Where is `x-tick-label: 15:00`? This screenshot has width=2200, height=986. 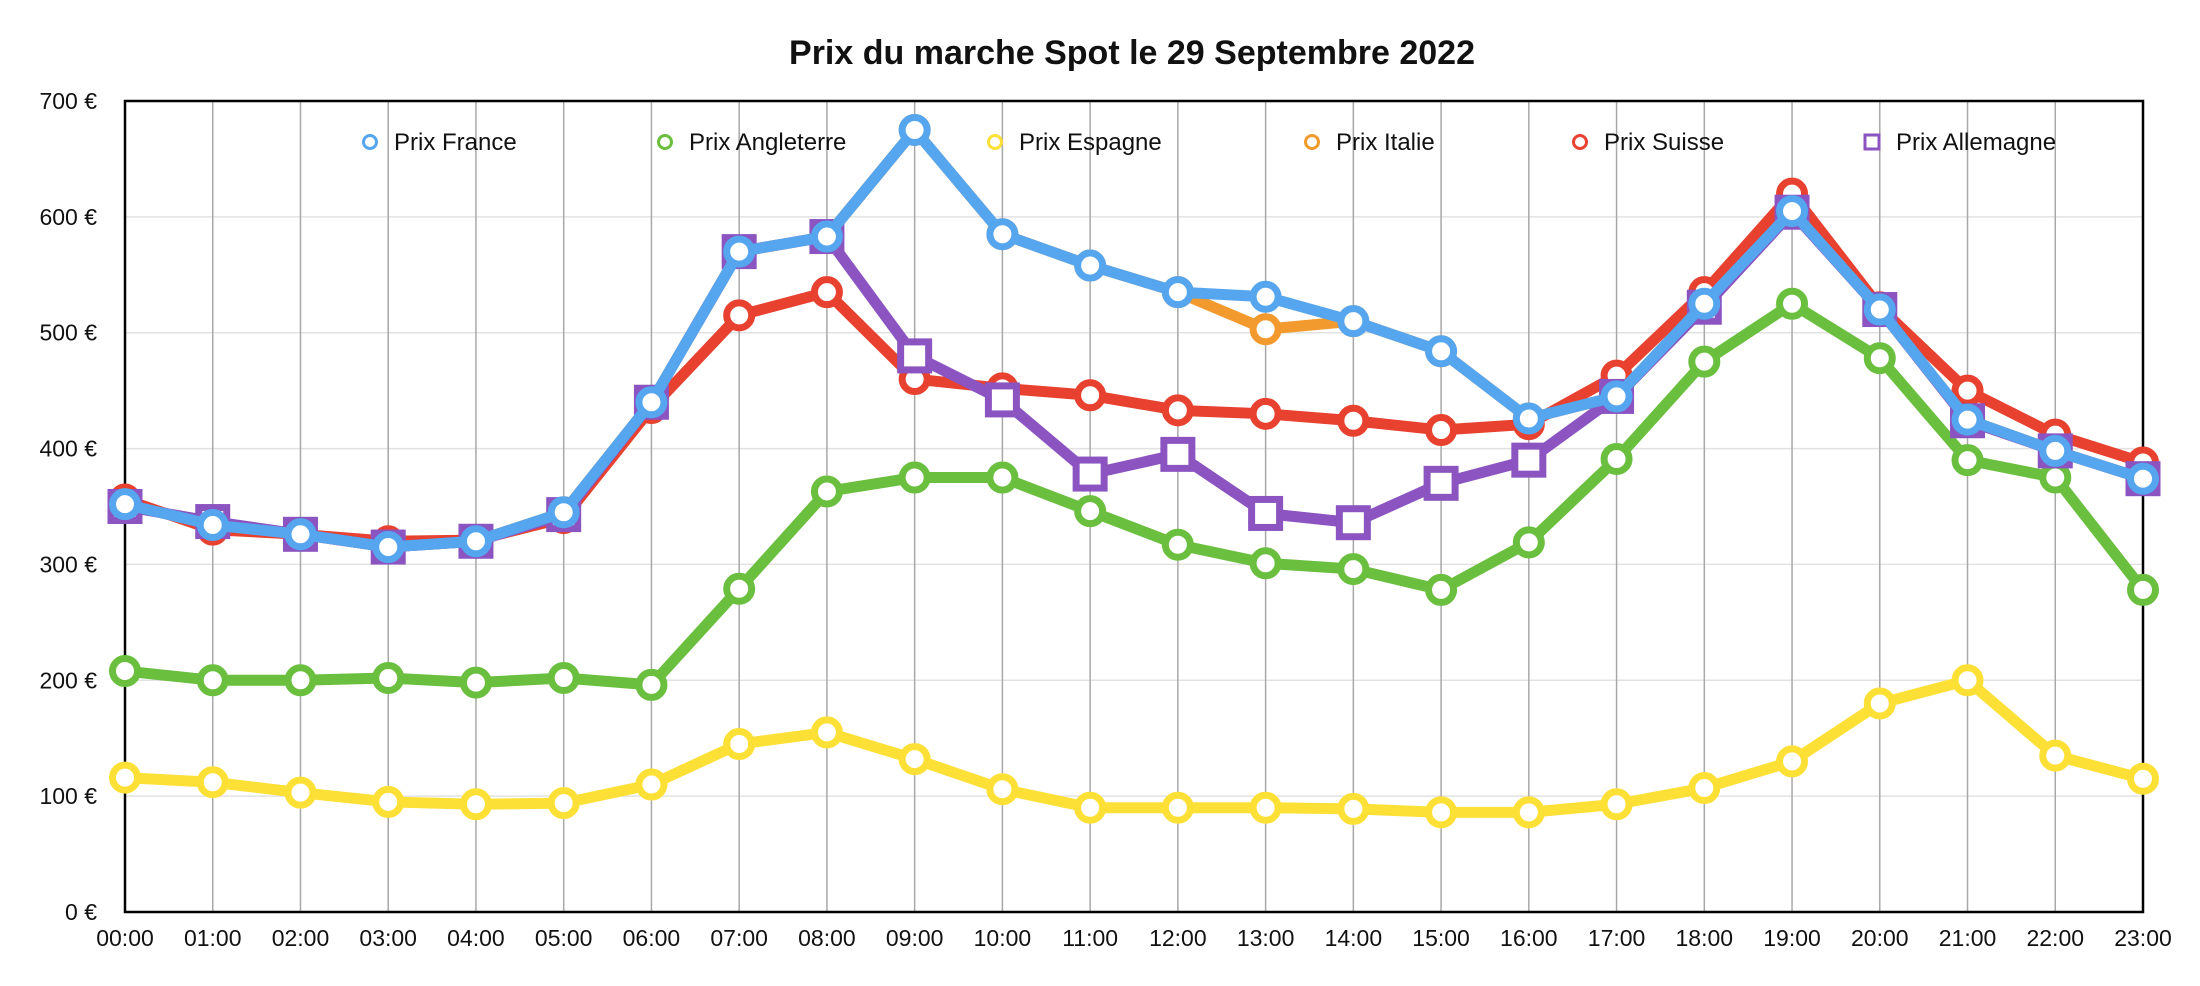 x-tick-label: 15:00 is located at coordinates (1441, 938).